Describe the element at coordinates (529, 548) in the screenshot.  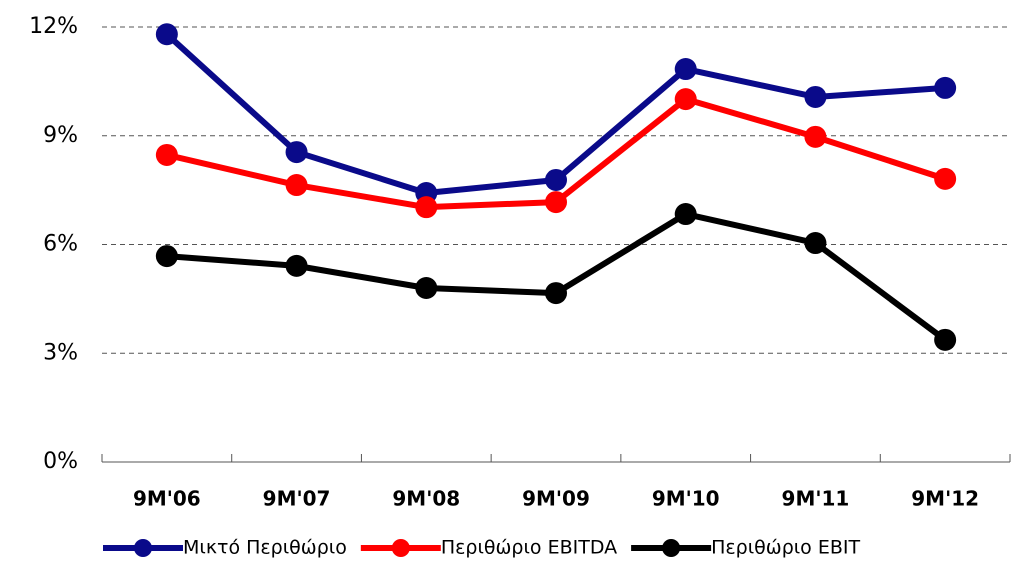
I see `legend-label: Περιθώριο EBITDA` at that location.